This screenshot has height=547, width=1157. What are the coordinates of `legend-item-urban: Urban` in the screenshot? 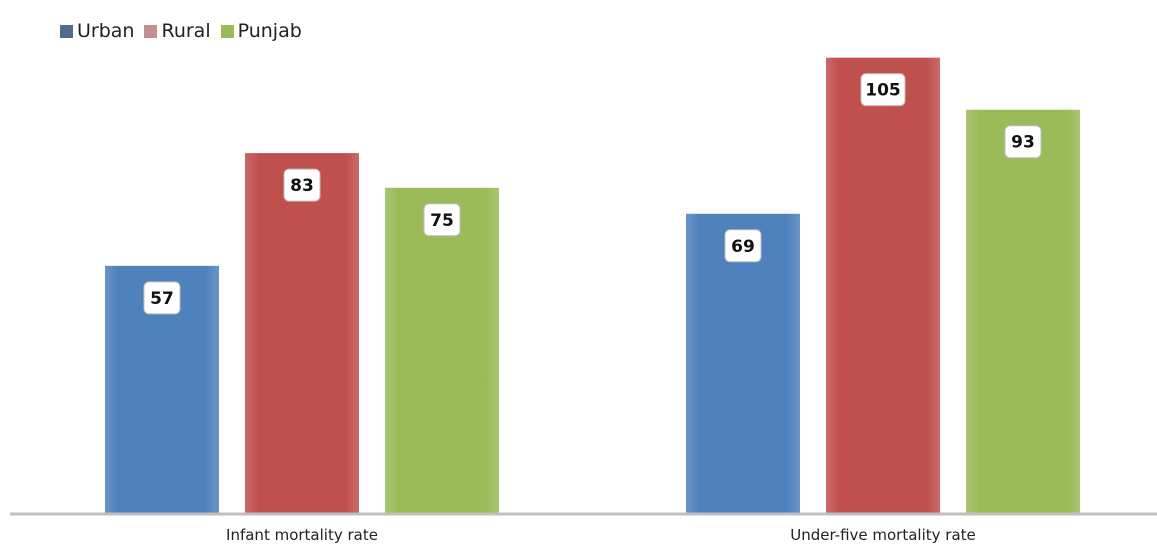 It's located at (97, 31).